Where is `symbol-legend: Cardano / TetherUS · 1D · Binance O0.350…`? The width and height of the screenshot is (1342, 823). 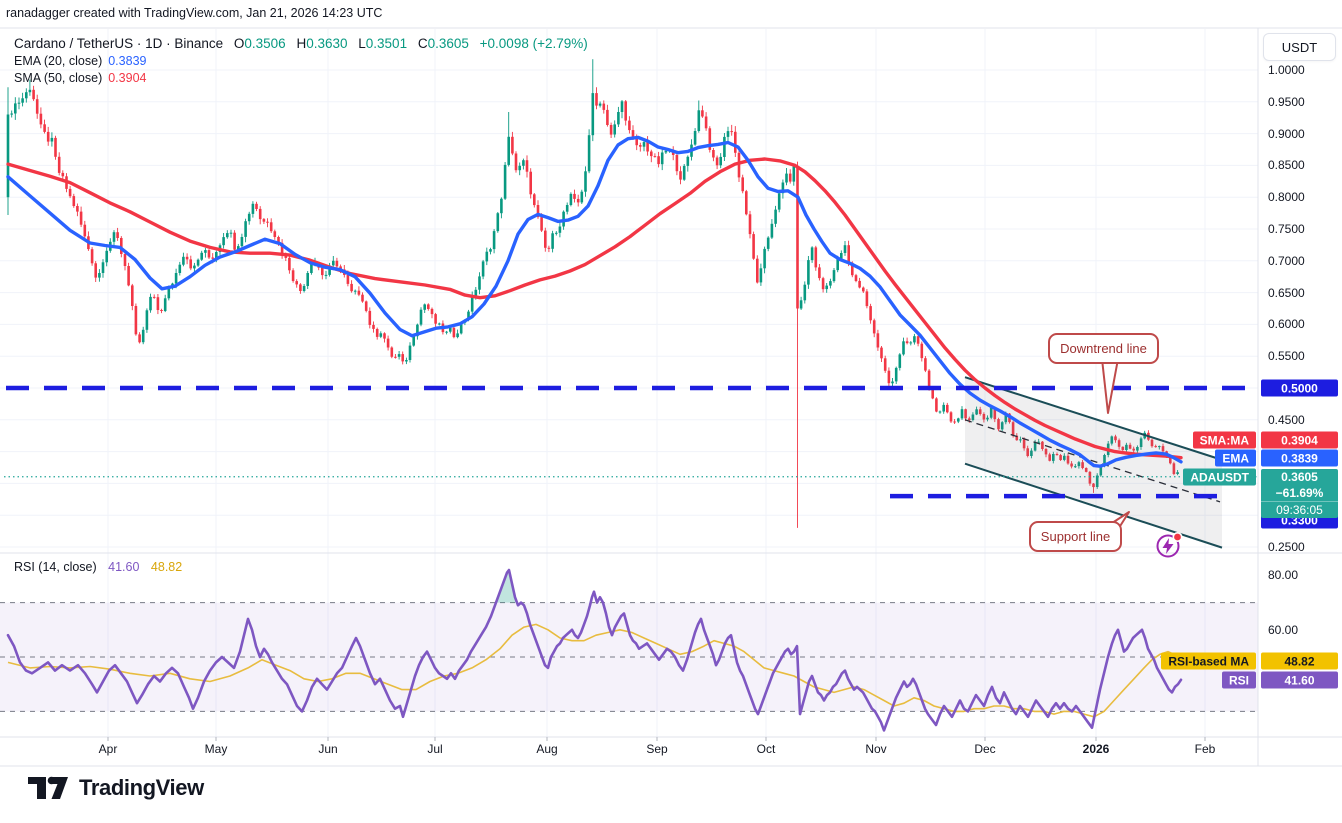
symbol-legend: Cardano / TetherUS · 1D · Binance O0.350… is located at coordinates (301, 43).